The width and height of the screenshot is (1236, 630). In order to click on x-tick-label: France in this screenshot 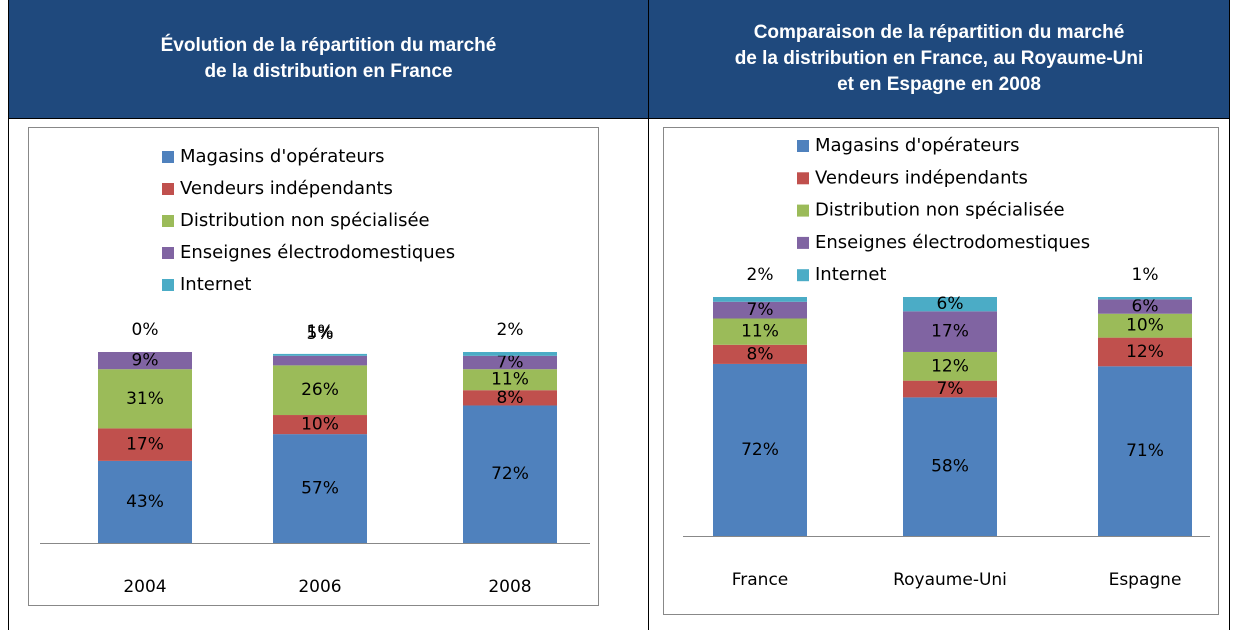, I will do `click(760, 580)`.